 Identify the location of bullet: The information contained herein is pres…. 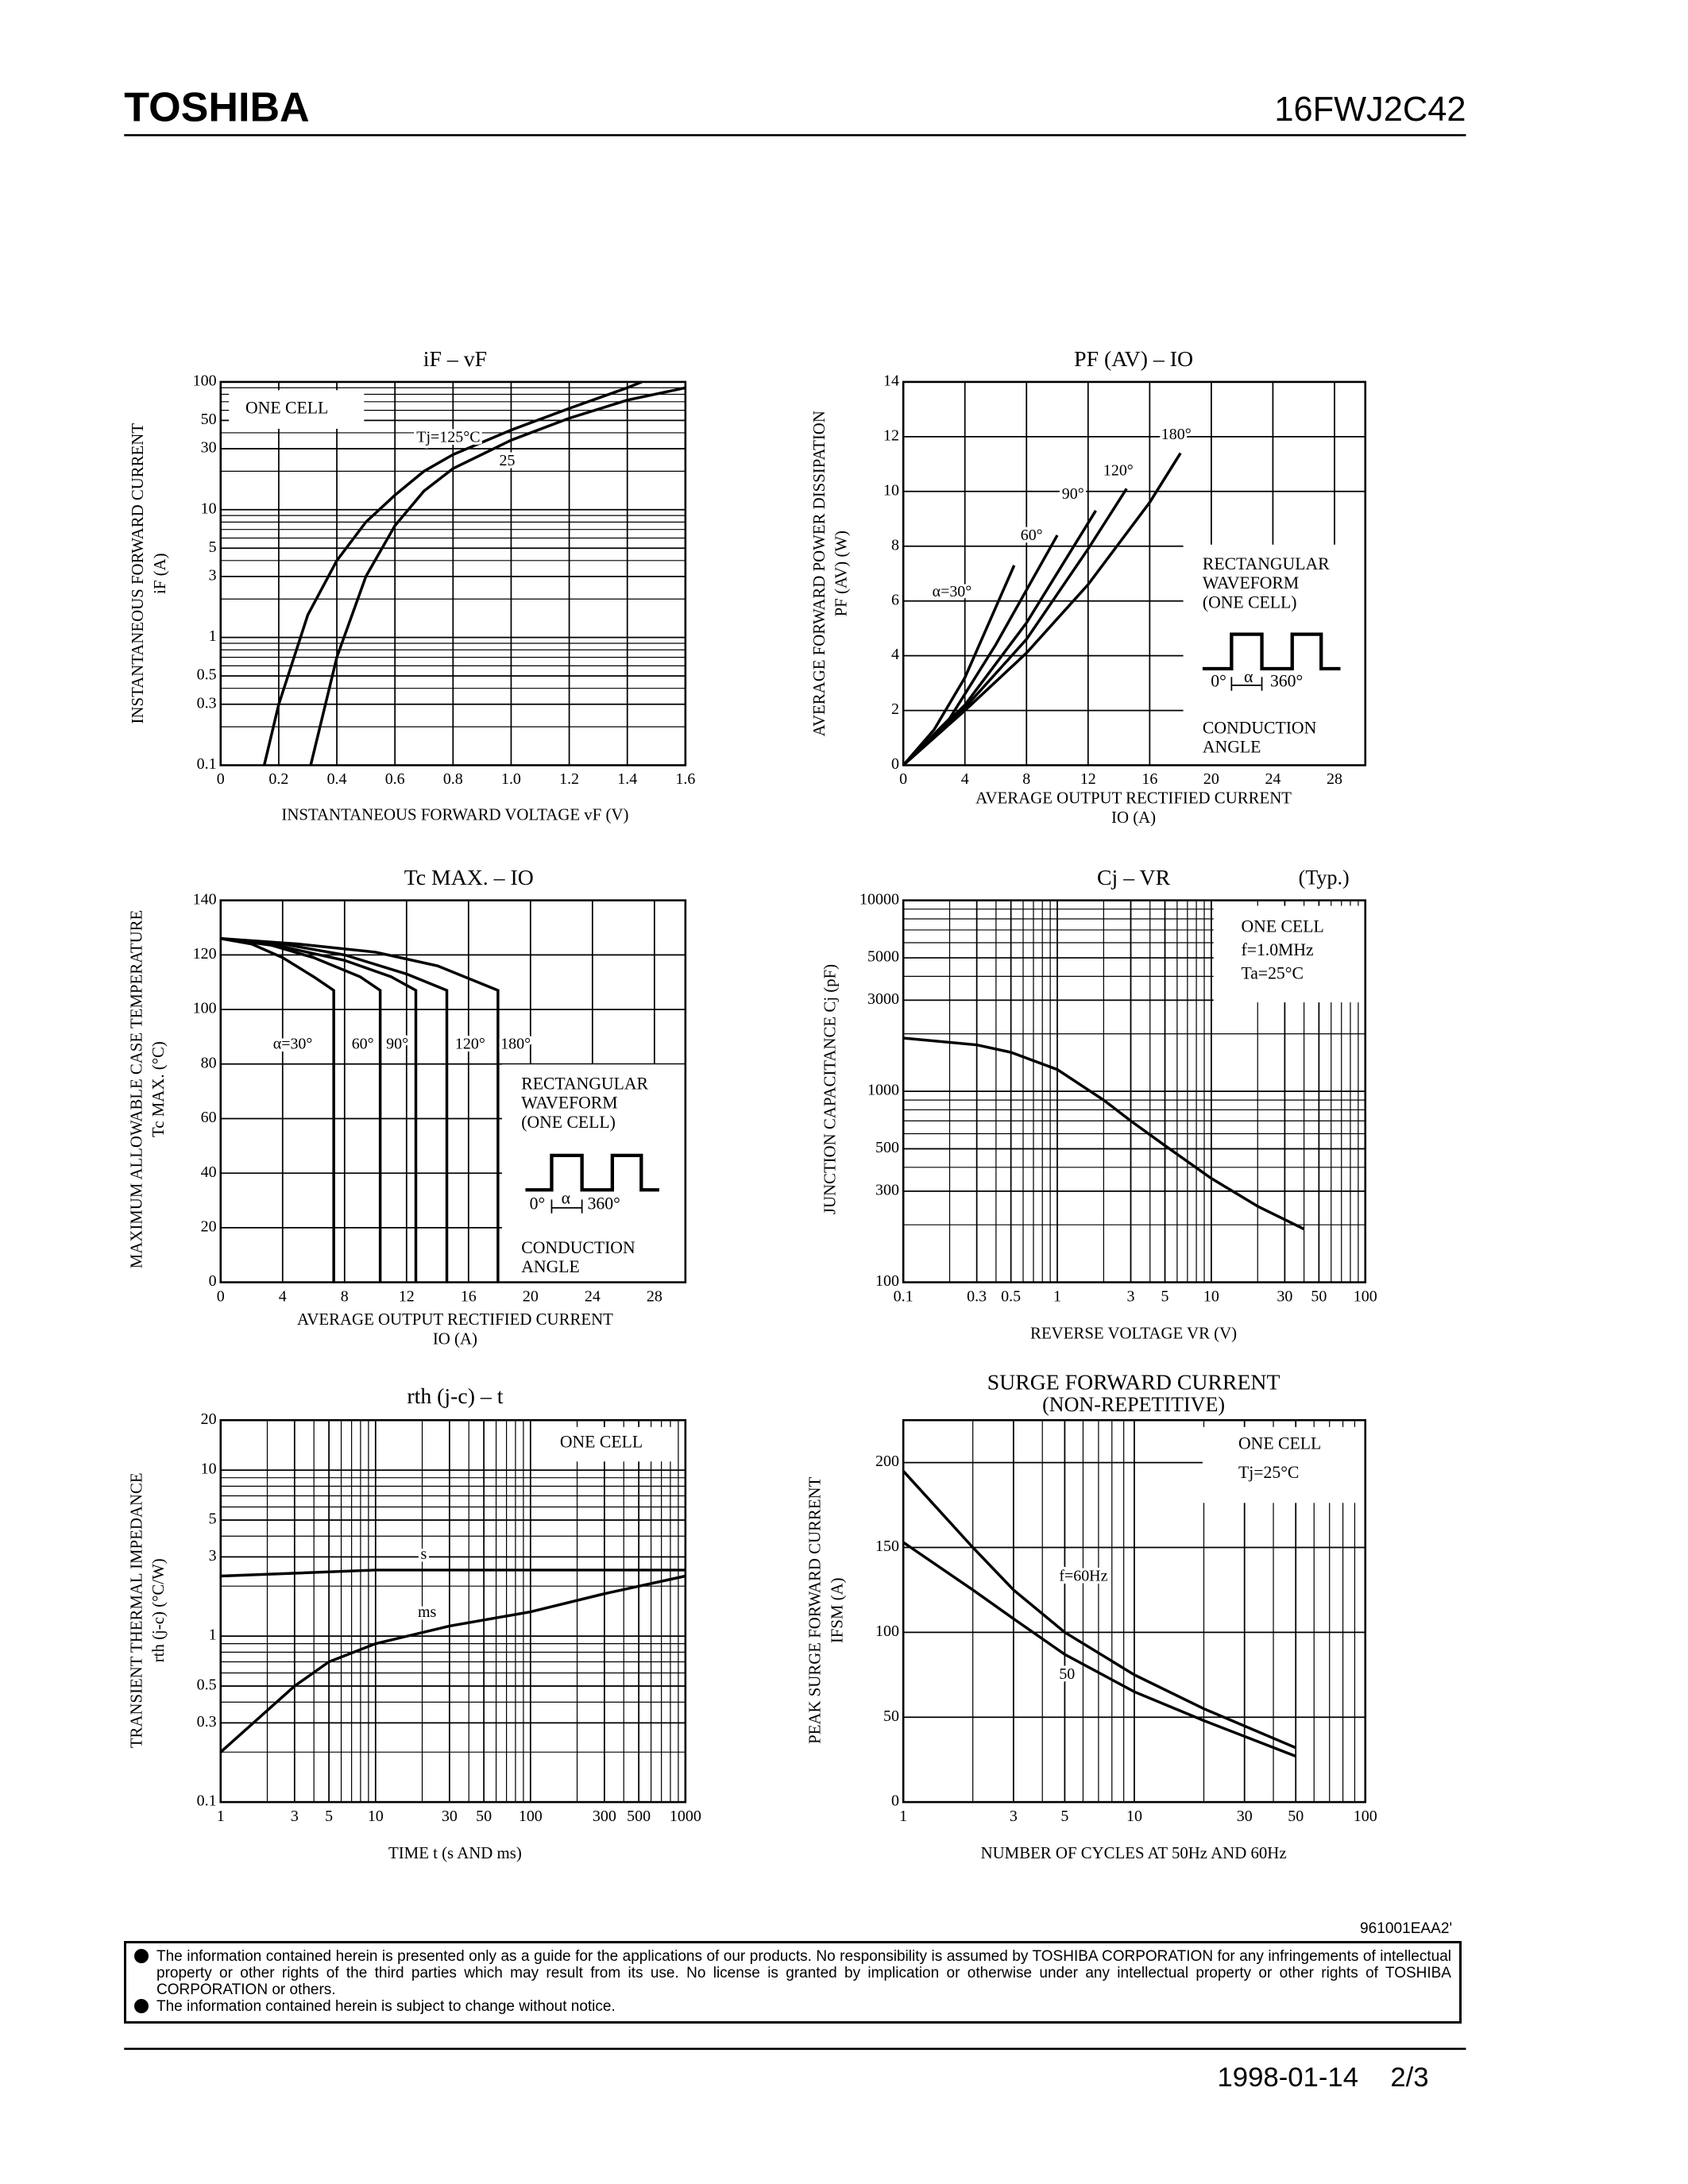
(793, 1973).